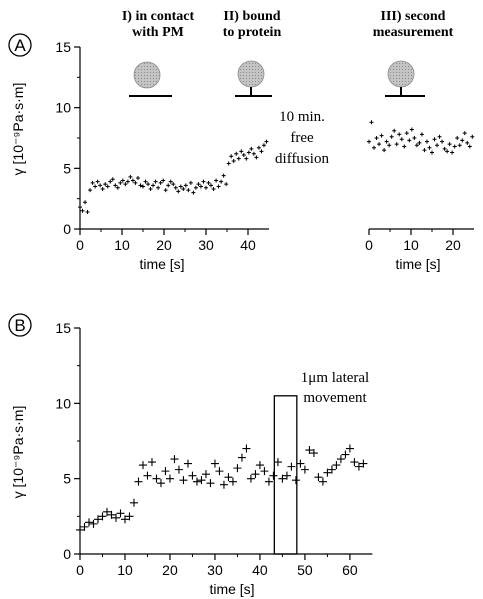 Image resolution: width=483 pixels, height=599 pixels. Describe the element at coordinates (67, 229) in the screenshot. I see `panel-a1-y-tick-label-0: 0` at that location.